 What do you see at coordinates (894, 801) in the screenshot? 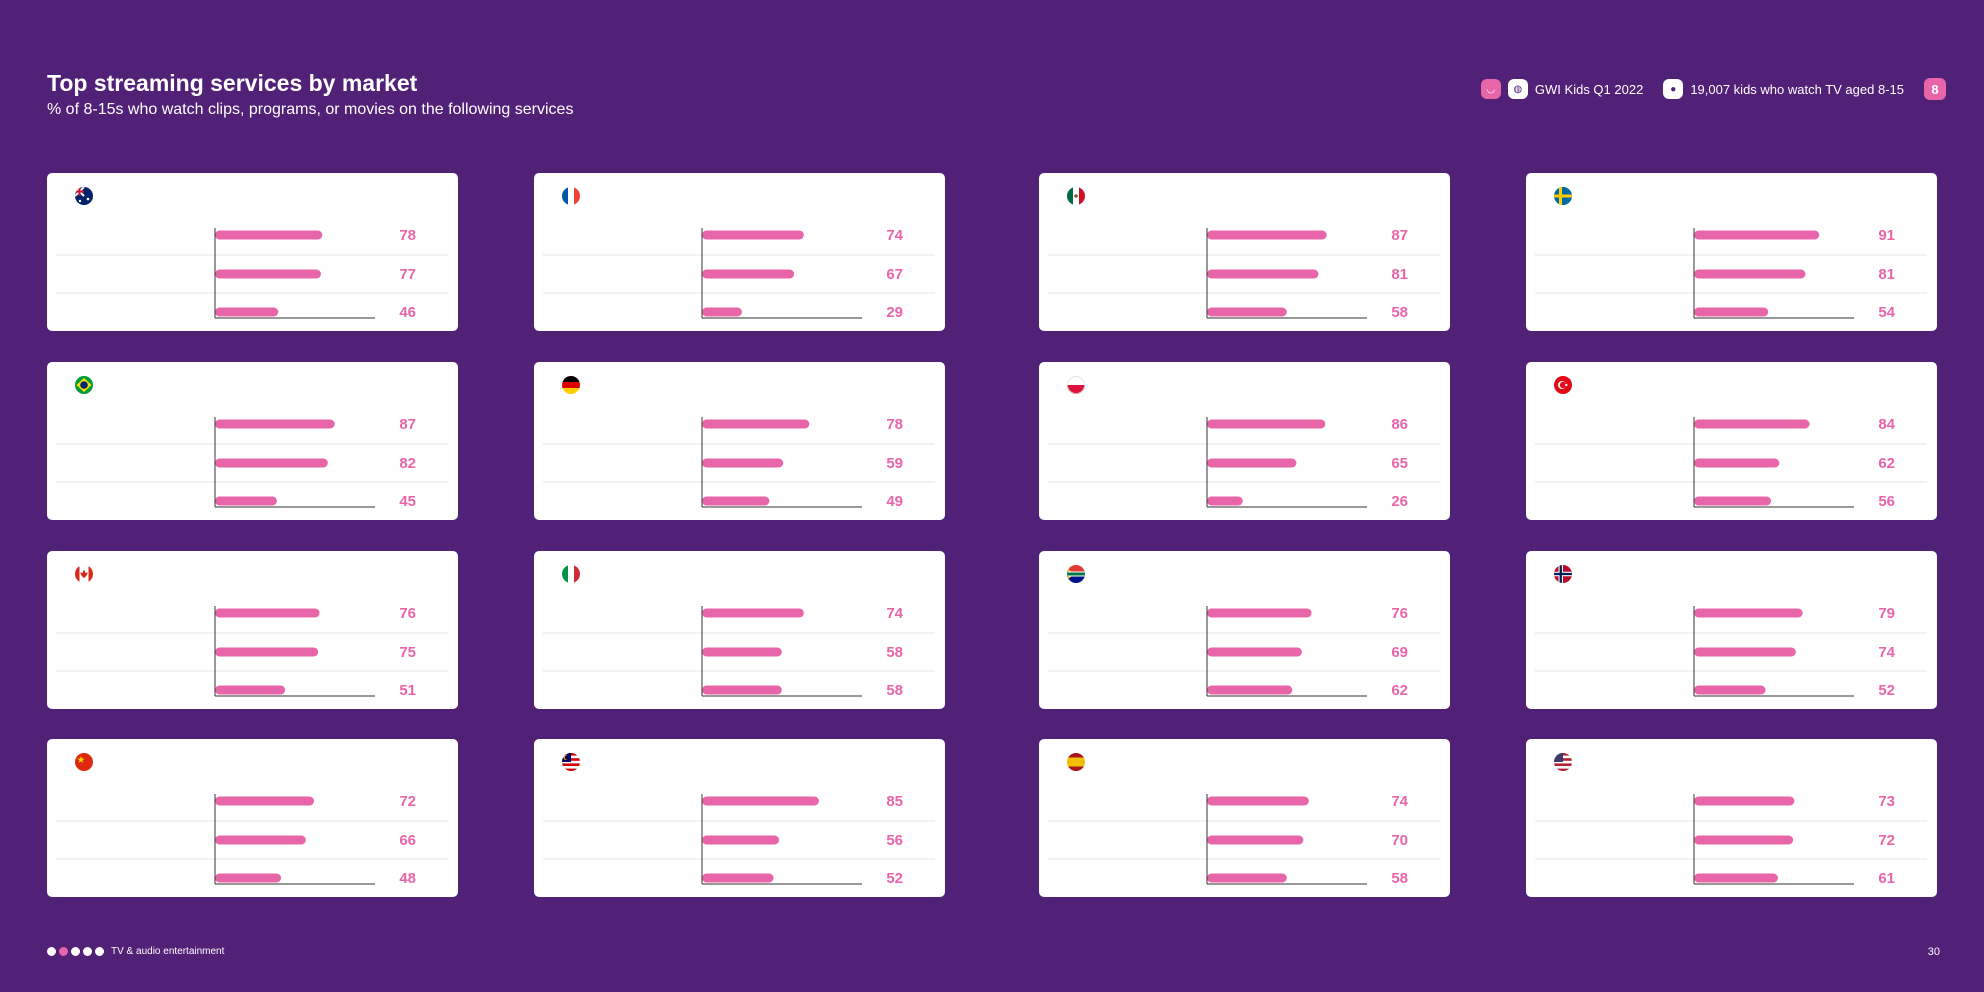
I see `bar-value-label: 85` at bounding box center [894, 801].